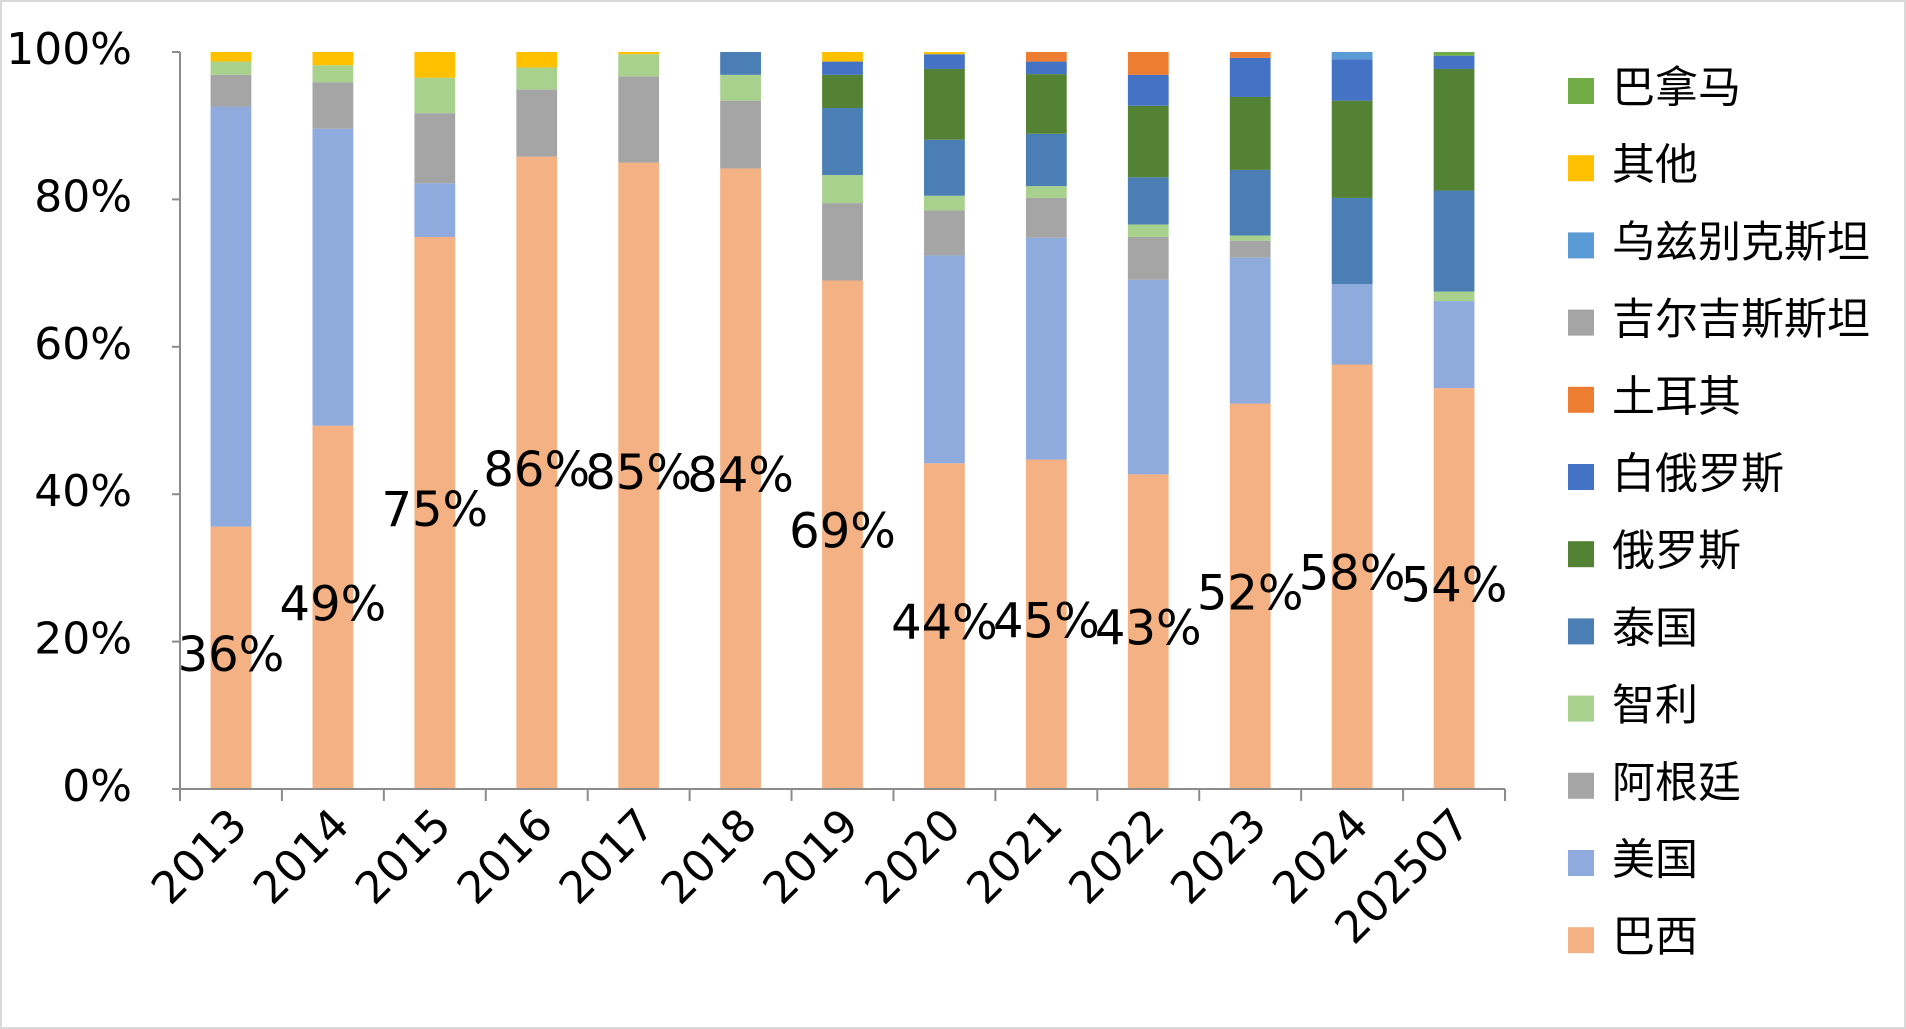 The height and width of the screenshot is (1029, 1906). I want to click on legend-label: 泰国, so click(1655, 629).